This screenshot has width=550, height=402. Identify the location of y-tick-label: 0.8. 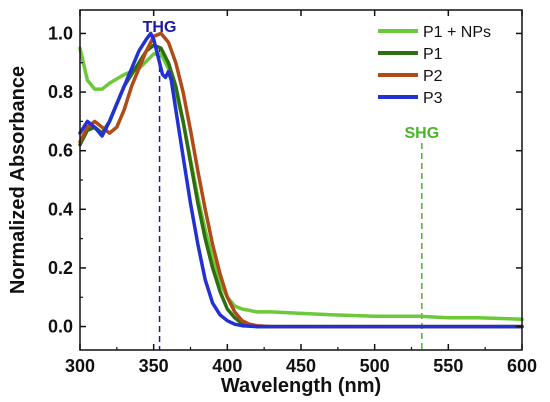
(60, 92).